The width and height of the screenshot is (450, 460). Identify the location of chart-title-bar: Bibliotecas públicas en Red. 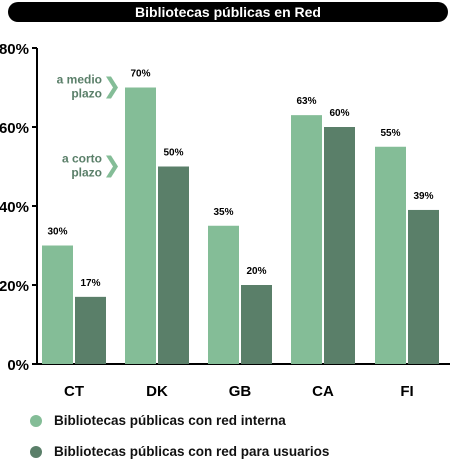
(228, 12).